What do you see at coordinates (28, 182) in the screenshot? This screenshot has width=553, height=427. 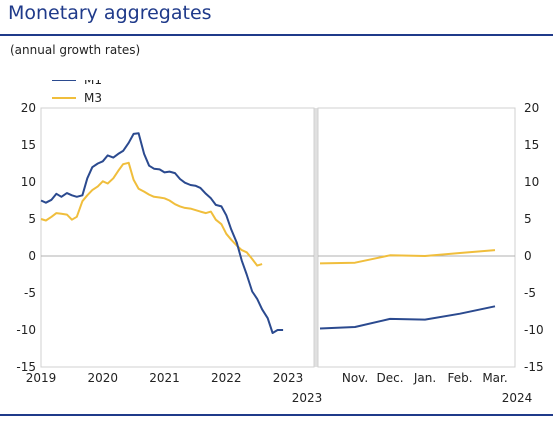 I see `y-tick-label-left: 10` at bounding box center [28, 182].